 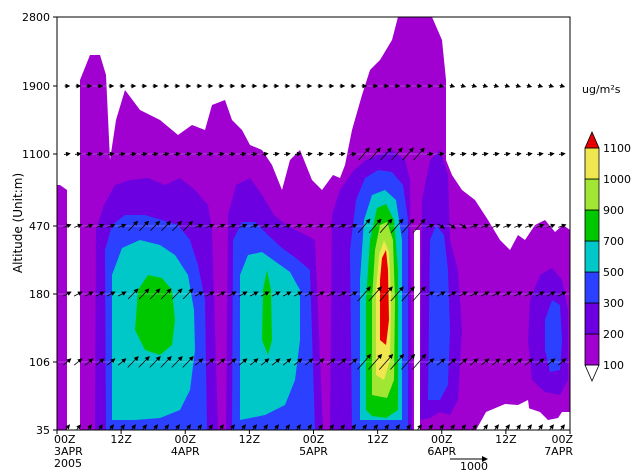 What do you see at coordinates (562, 439) in the screenshot?
I see `x-tick-label: 00Z` at bounding box center [562, 439].